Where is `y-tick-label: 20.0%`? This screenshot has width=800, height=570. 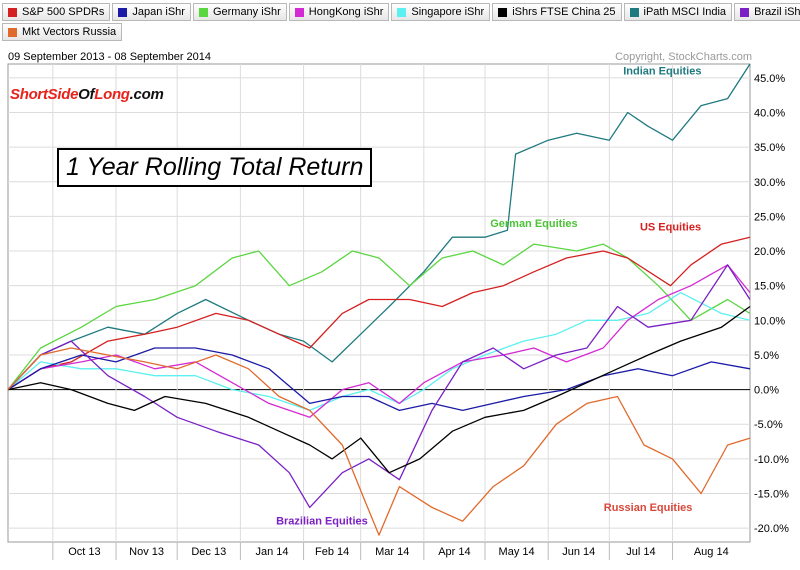 y-tick-label: 20.0% is located at coordinates (769, 252).